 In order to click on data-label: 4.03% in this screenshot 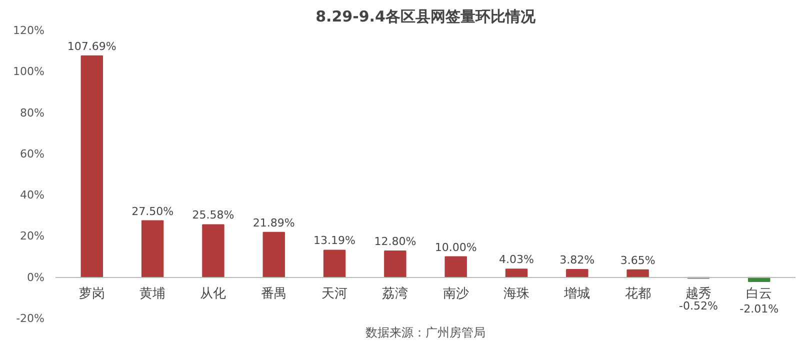, I will do `click(516, 259)`.